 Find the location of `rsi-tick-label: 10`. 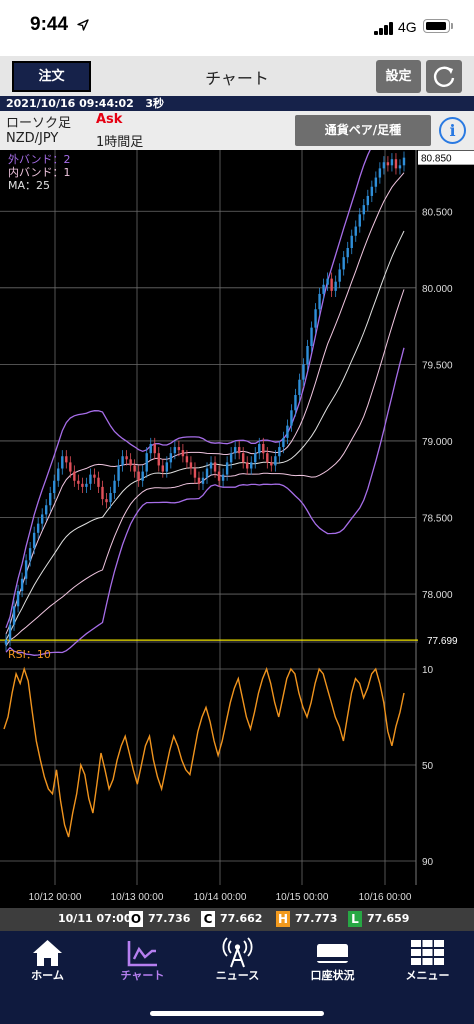

rsi-tick-label: 10 is located at coordinates (428, 670).